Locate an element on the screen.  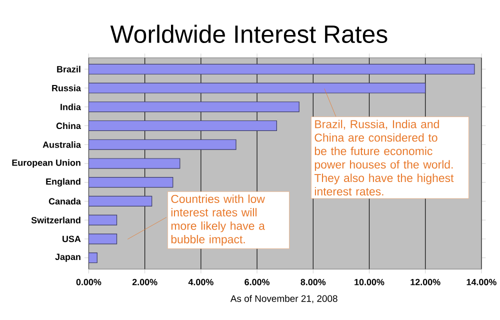
y-tick-label: Japan is located at coordinates (67, 258).